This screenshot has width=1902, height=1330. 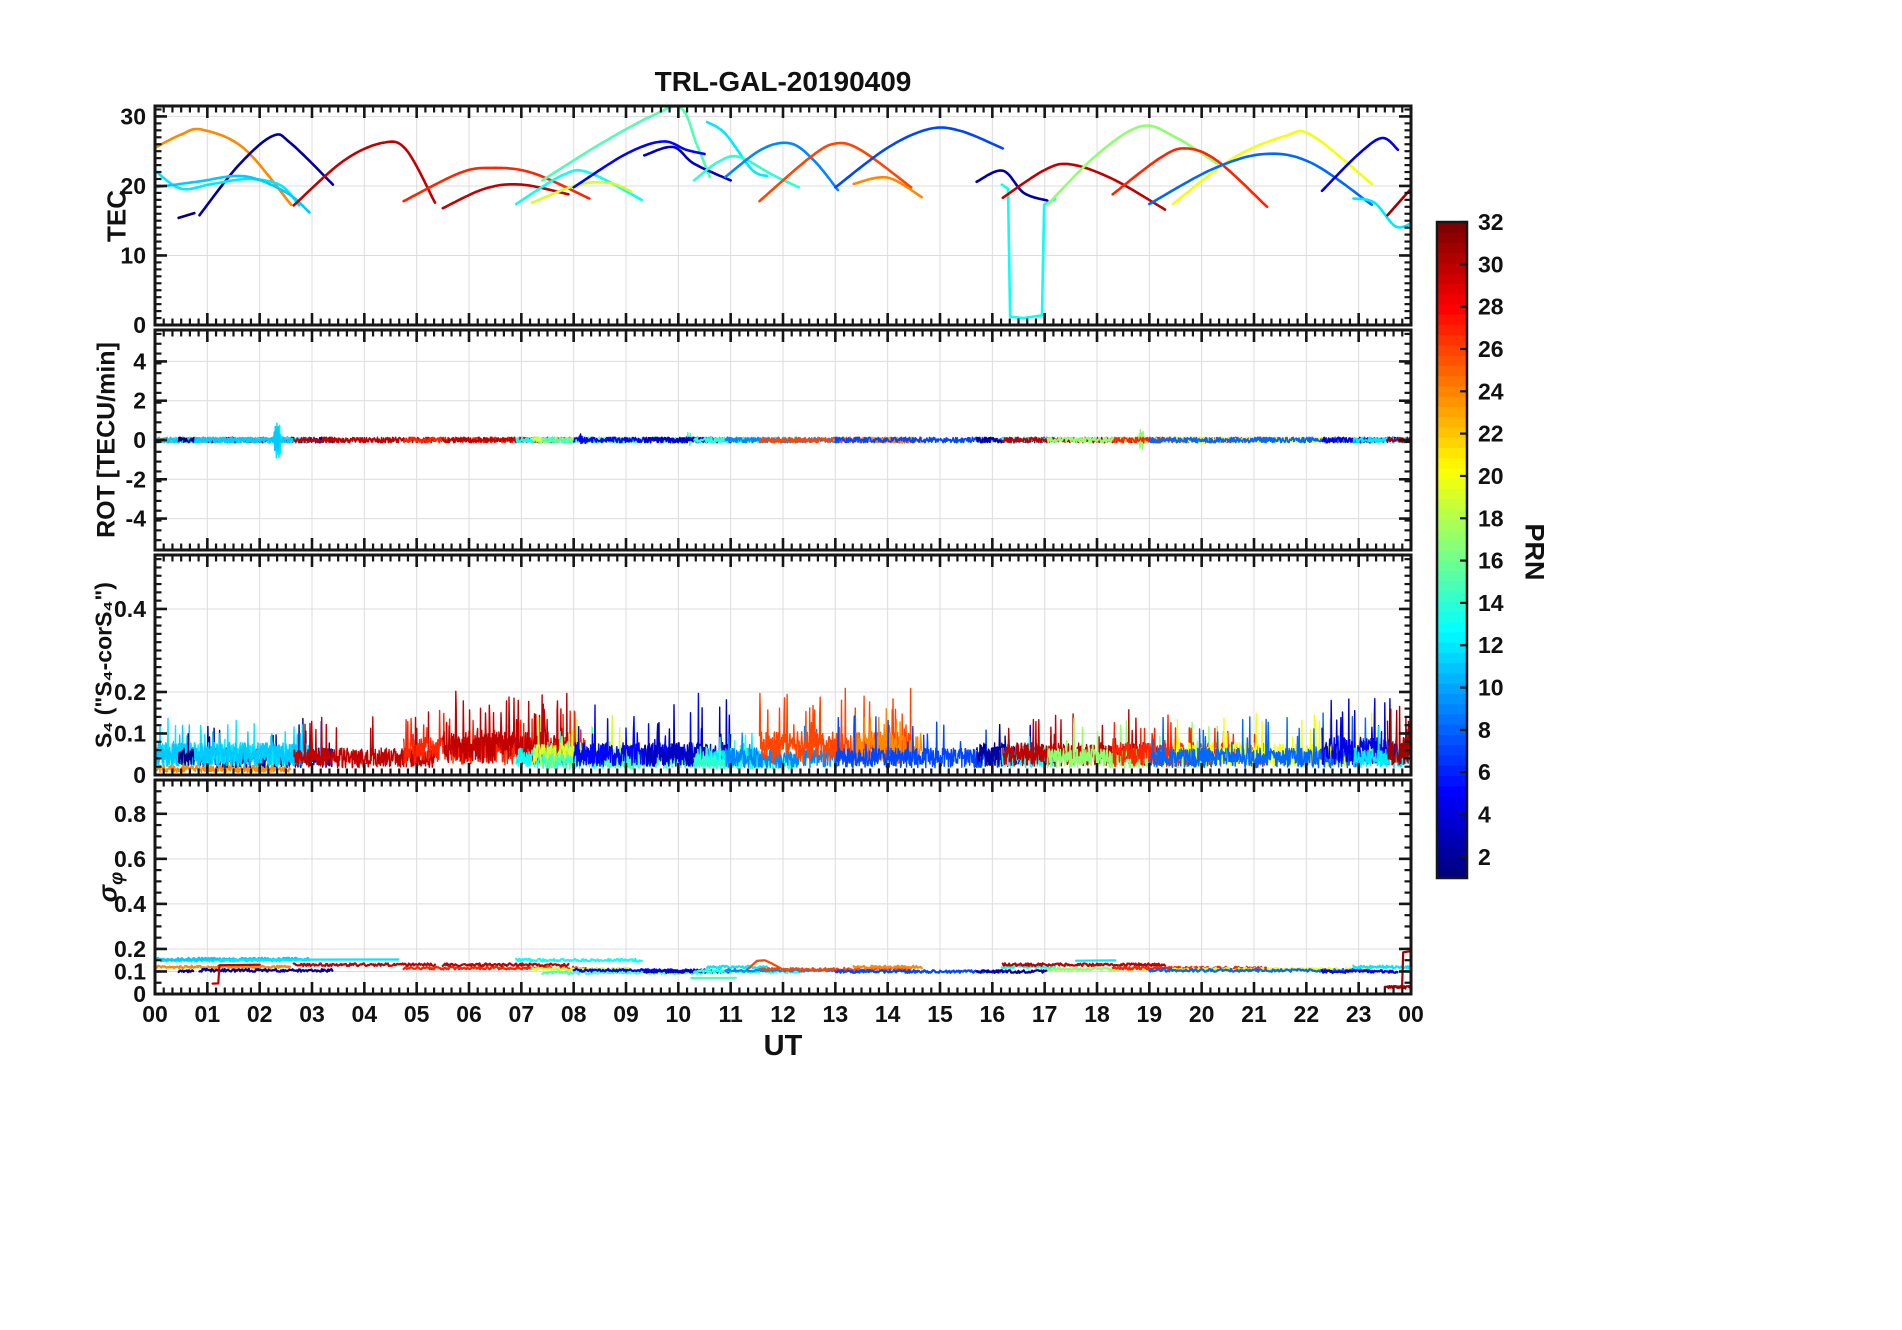 I want to click on tec-arc-prn12, so click(x=228, y=188).